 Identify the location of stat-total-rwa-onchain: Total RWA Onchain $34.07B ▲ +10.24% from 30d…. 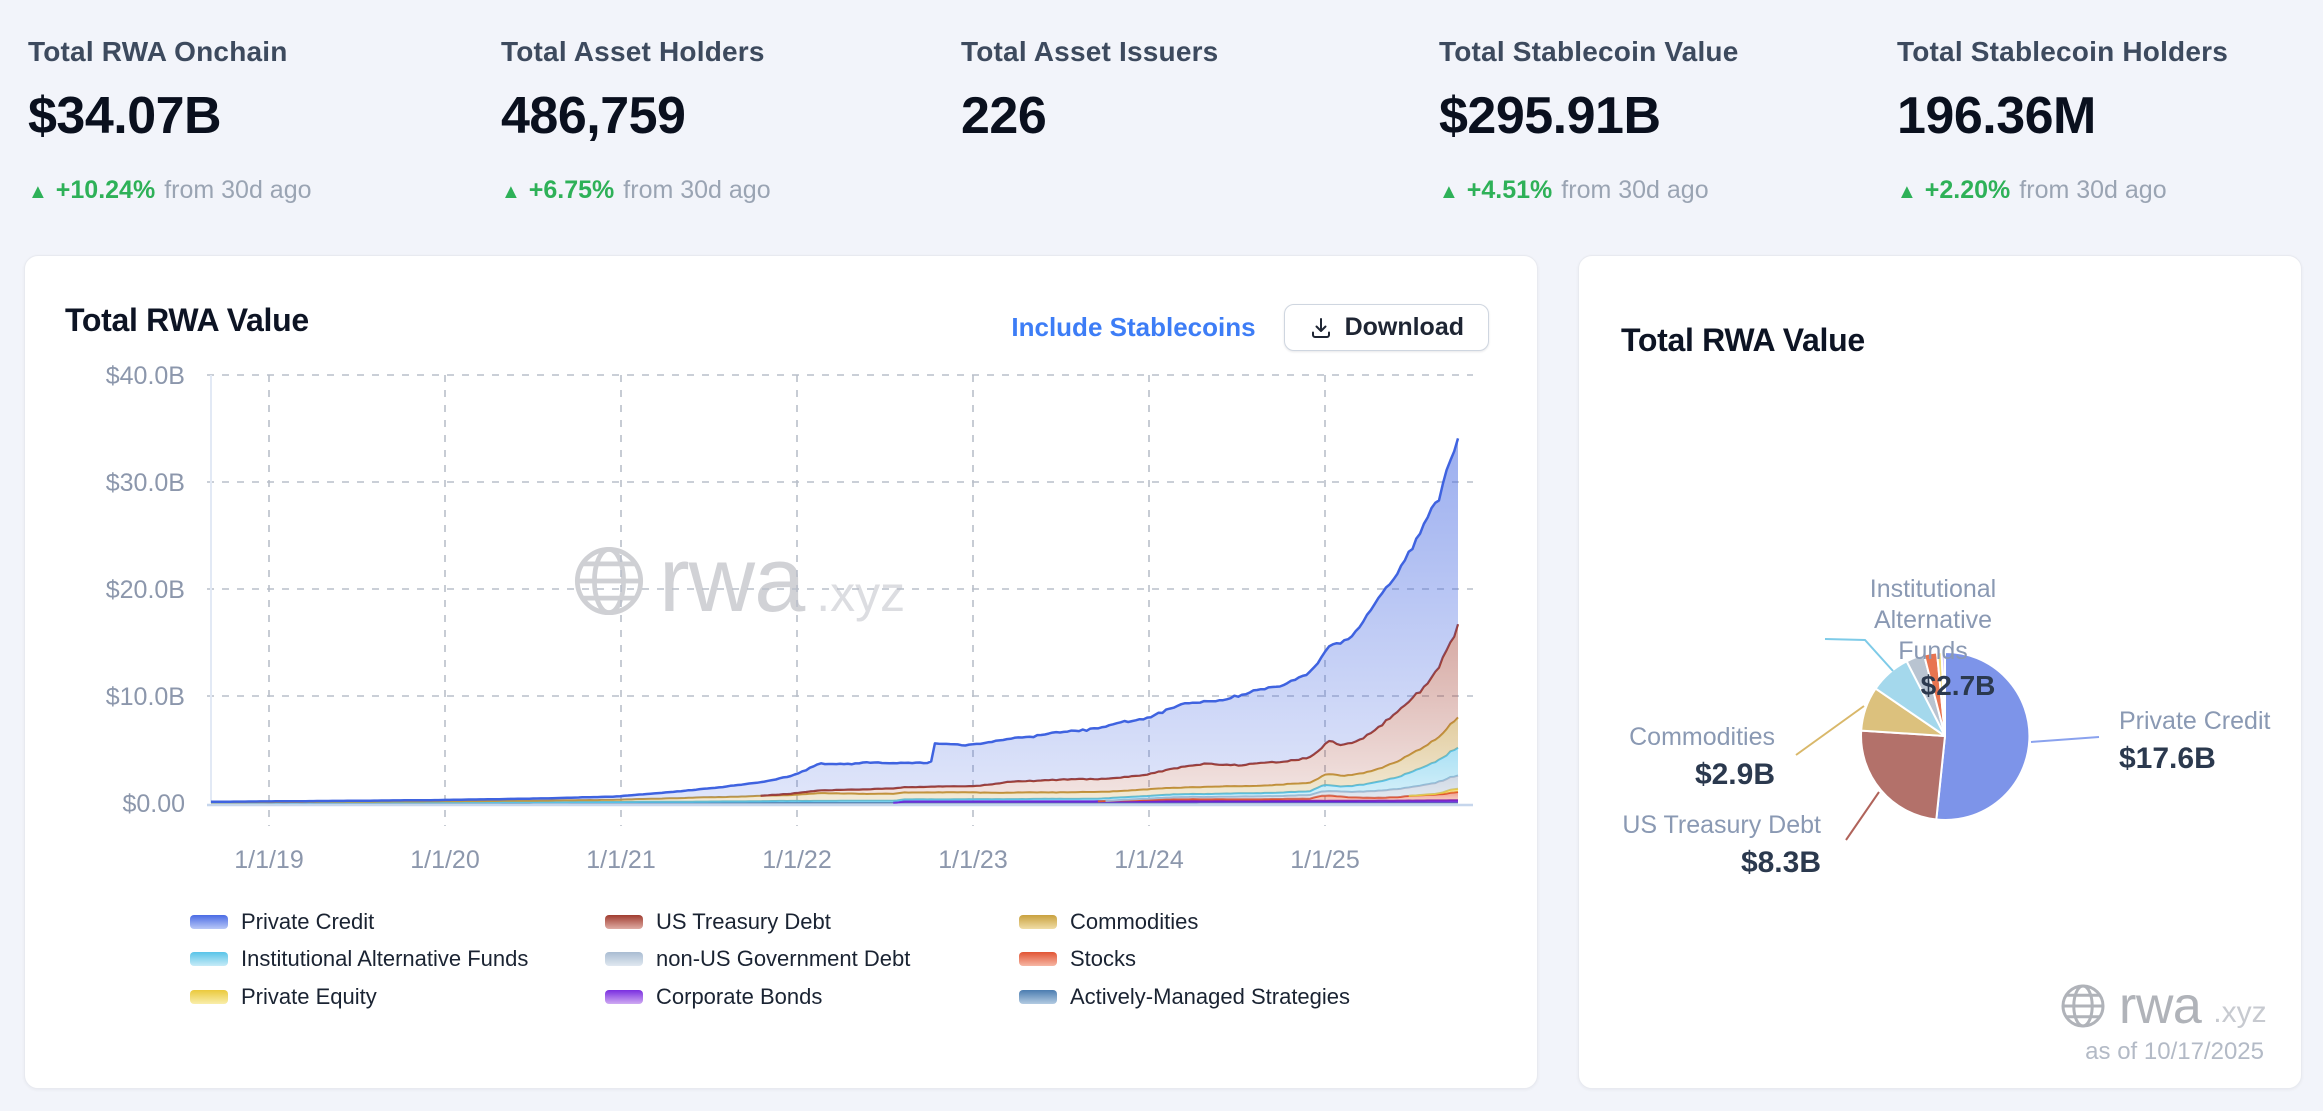
(253, 136).